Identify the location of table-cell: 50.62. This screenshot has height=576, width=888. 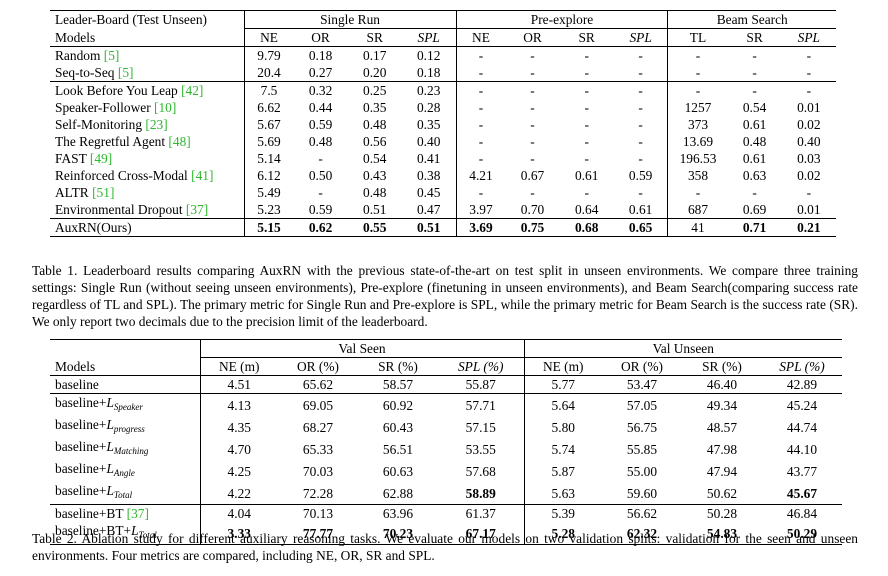
(722, 493).